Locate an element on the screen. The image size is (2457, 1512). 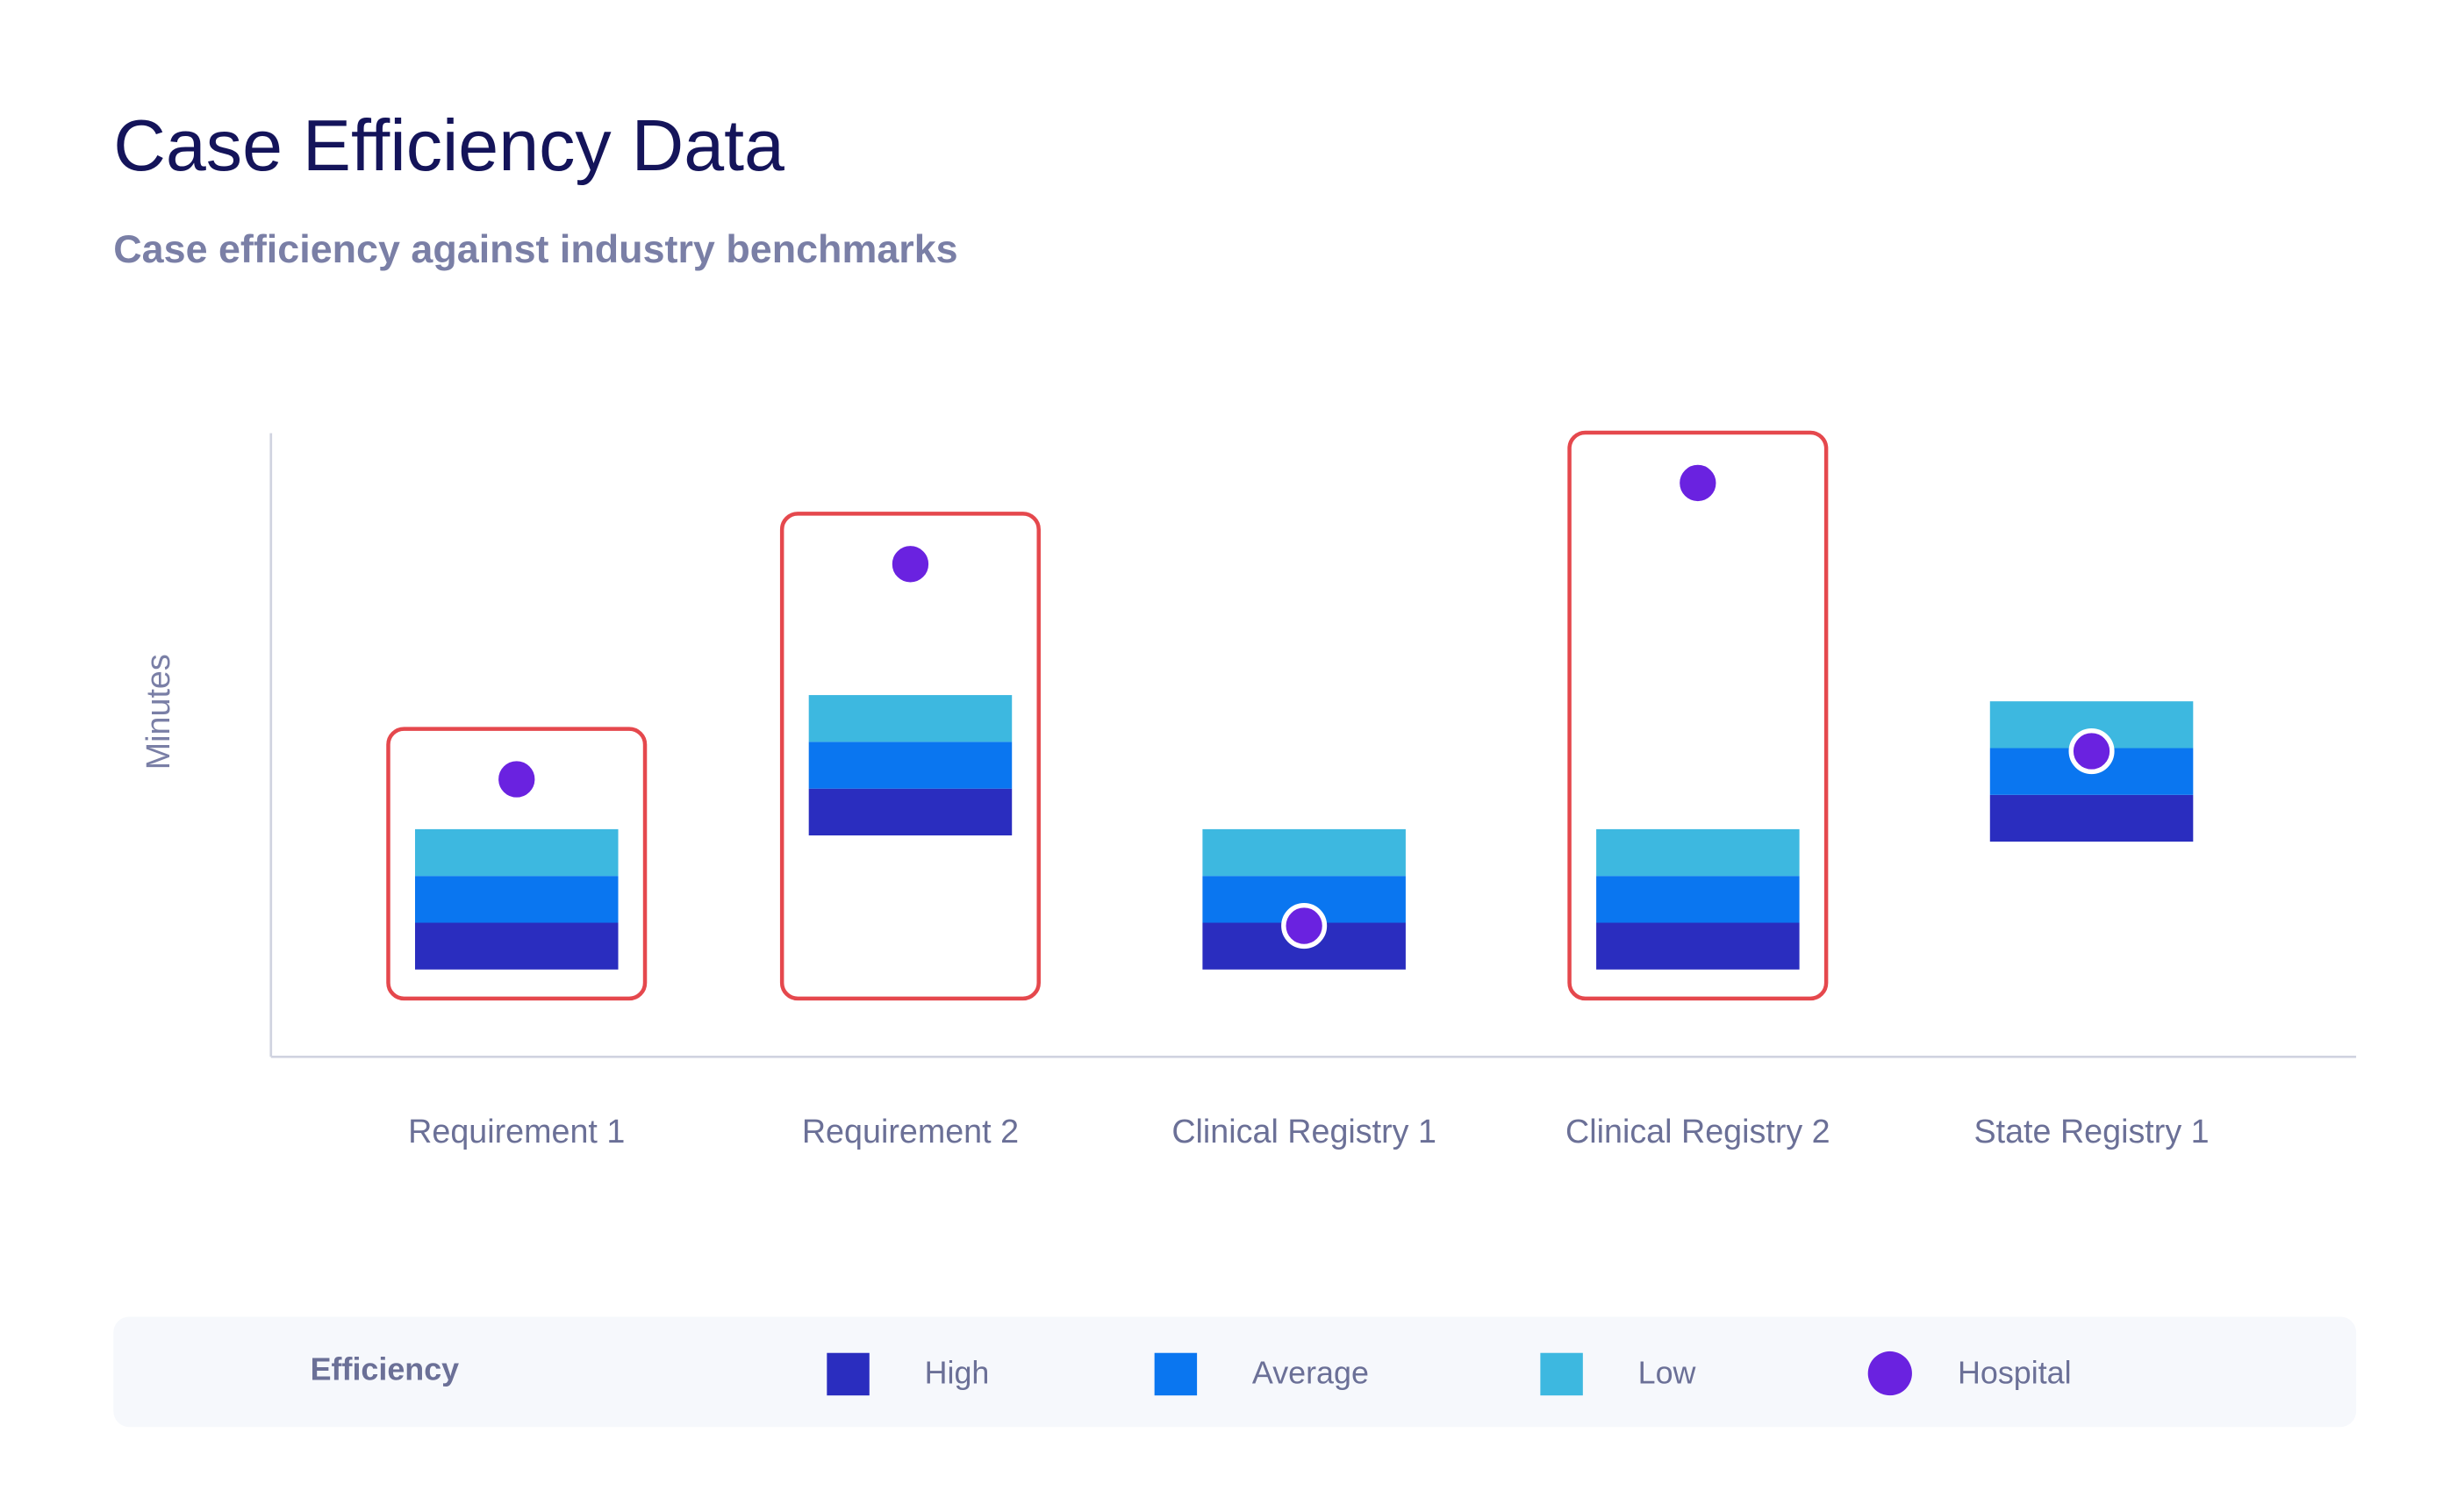
x-tick-label: Requirement 1 is located at coordinates (516, 1131).